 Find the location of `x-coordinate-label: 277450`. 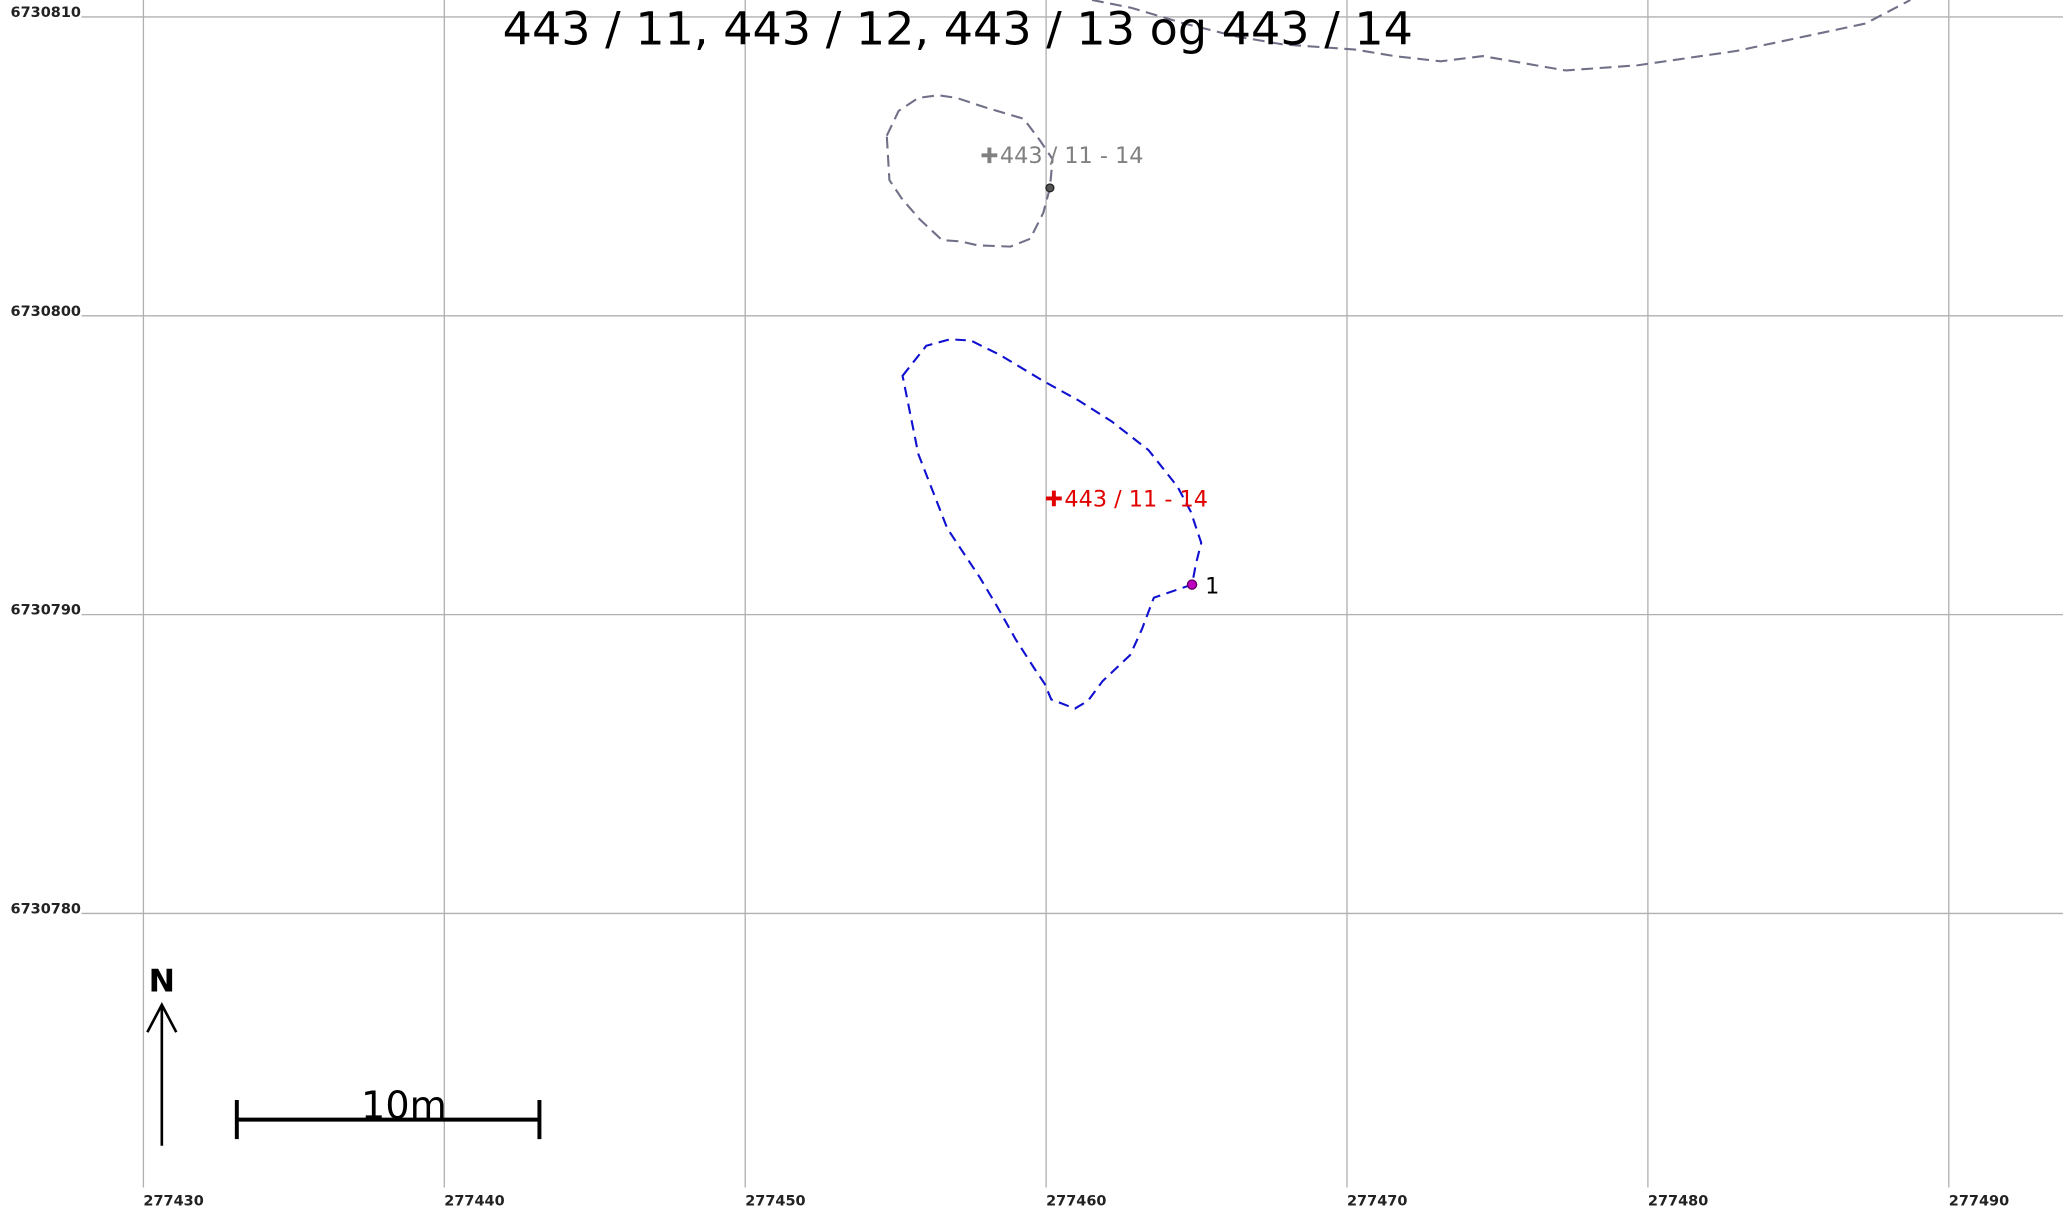

x-coordinate-label: 277450 is located at coordinates (775, 1202).